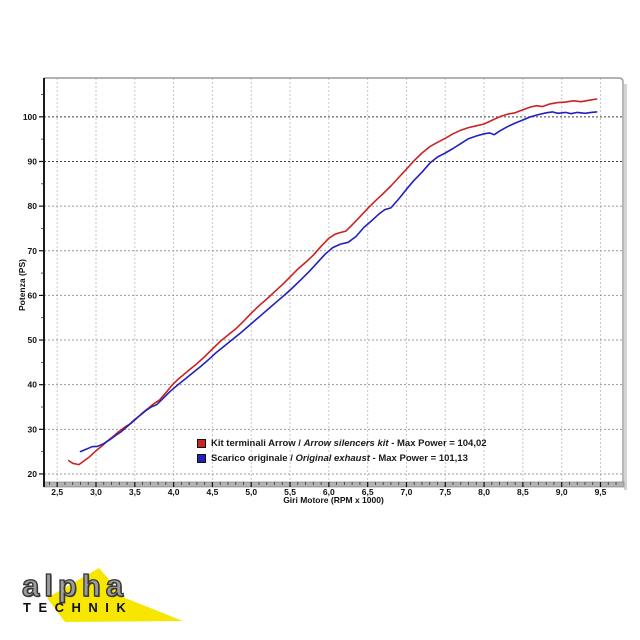 The width and height of the screenshot is (640, 640). I want to click on svg-text: 60, so click(33, 295).